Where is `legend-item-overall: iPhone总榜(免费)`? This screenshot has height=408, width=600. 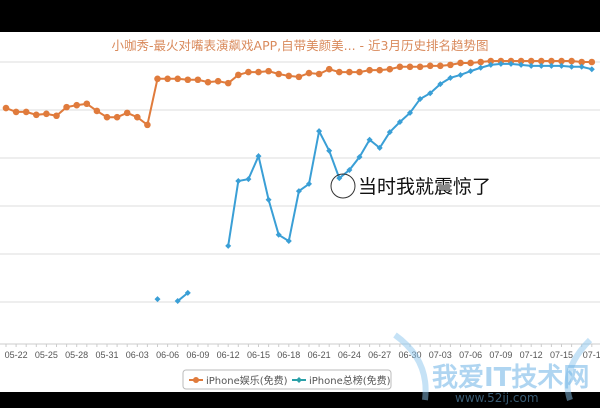
legend-item-overall: iPhone总榜(免费) is located at coordinates (341, 380).